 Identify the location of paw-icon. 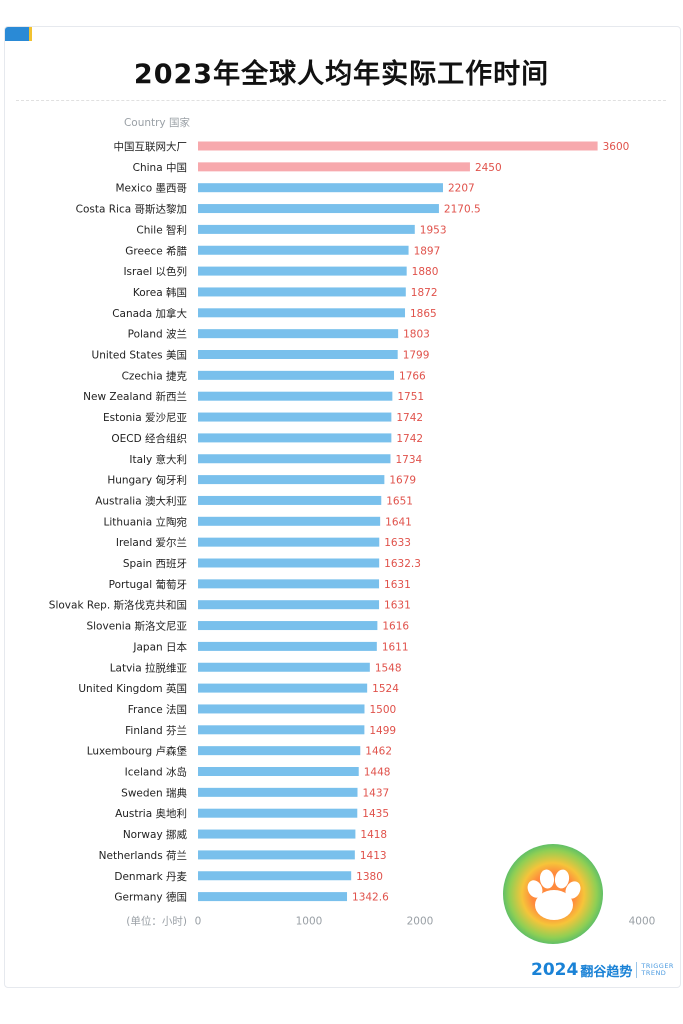
(554, 894).